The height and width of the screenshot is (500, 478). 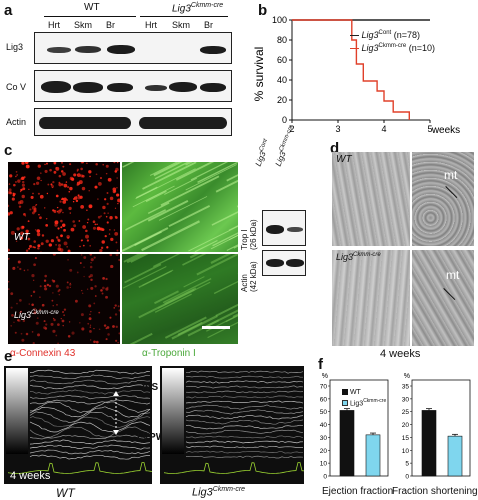 What do you see at coordinates (406, 438) in the screenshot?
I see `fs-y-tick-label: 15` at bounding box center [406, 438].